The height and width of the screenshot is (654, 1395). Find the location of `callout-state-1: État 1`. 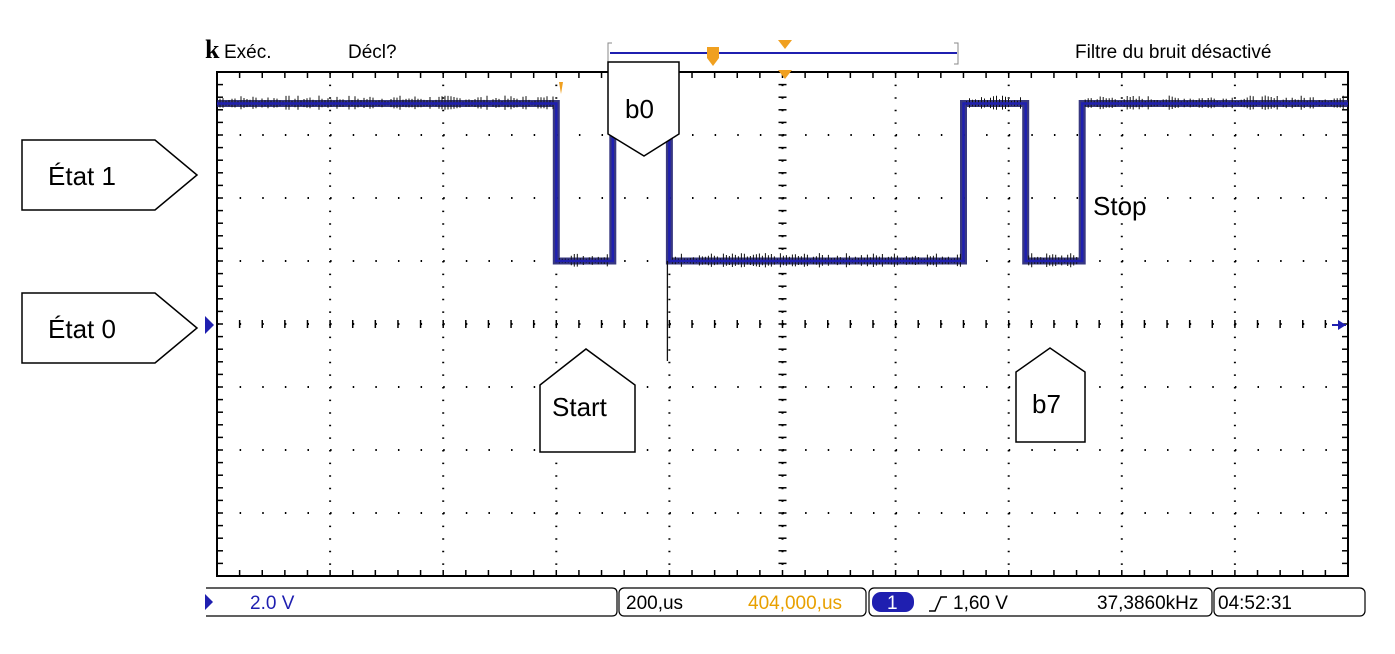

callout-state-1: État 1 is located at coordinates (110, 175).